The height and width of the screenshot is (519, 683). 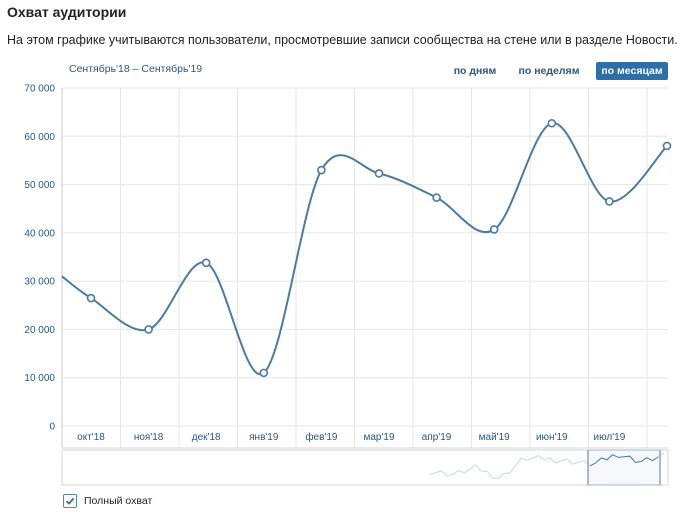 What do you see at coordinates (91, 437) in the screenshot?
I see `x-tick-label: окт'18` at bounding box center [91, 437].